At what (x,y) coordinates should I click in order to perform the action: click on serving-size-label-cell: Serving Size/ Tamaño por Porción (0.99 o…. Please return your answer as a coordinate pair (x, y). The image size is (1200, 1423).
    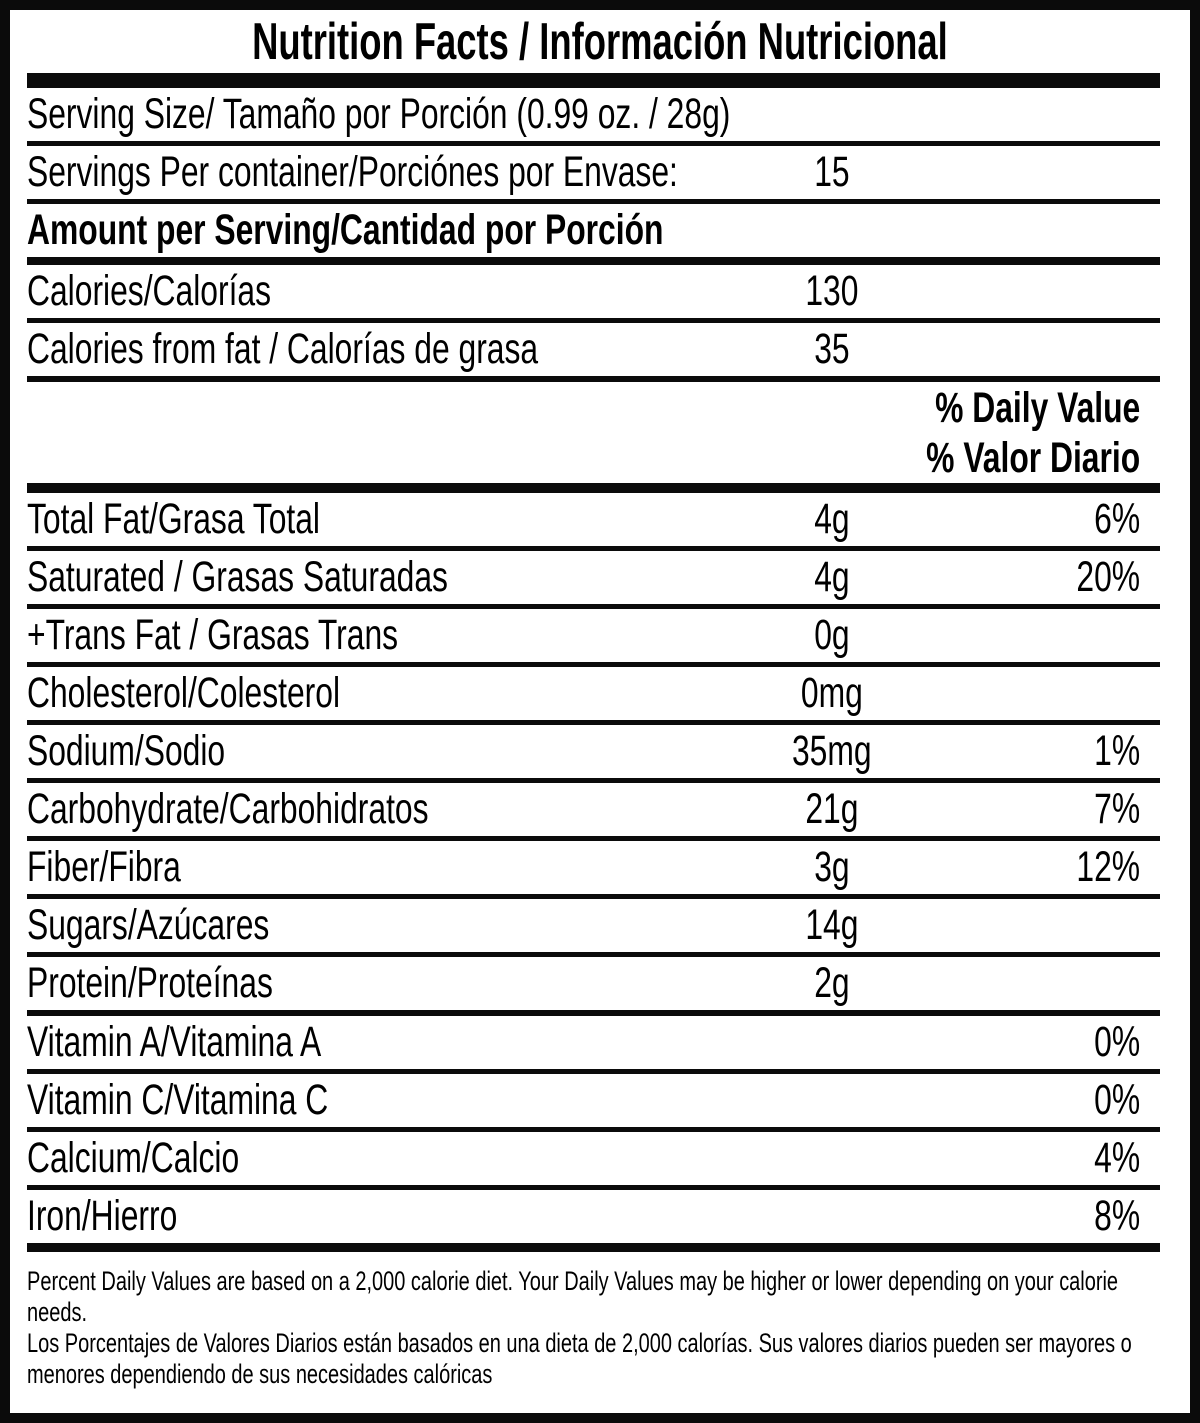
    Looking at the image, I should click on (593, 114).